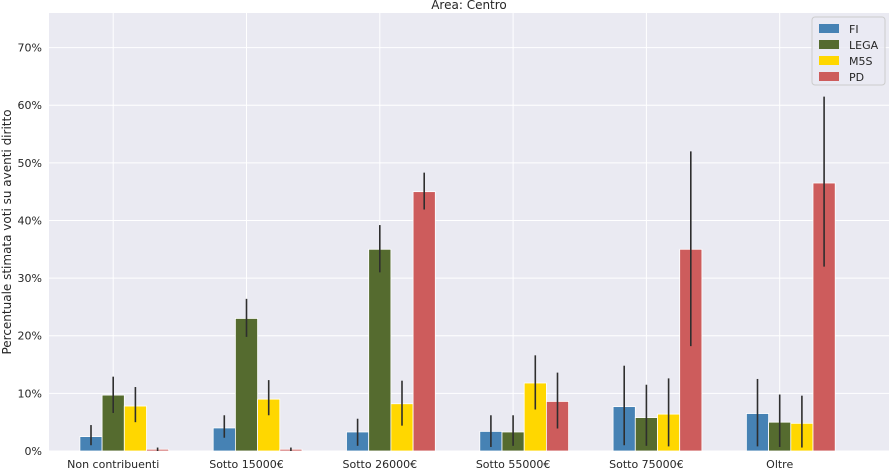 The width and height of the screenshot is (889, 468). I want to click on y-tick-label: 50%, so click(30, 163).